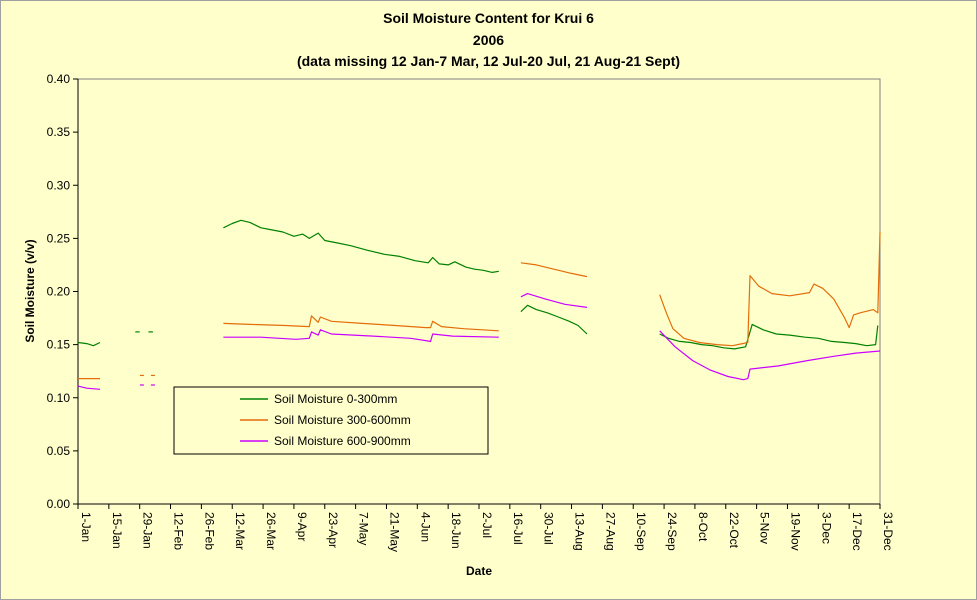 This screenshot has height=600, width=977. Describe the element at coordinates (59, 504) in the screenshot. I see `y-tick-label: 0.00` at that location.